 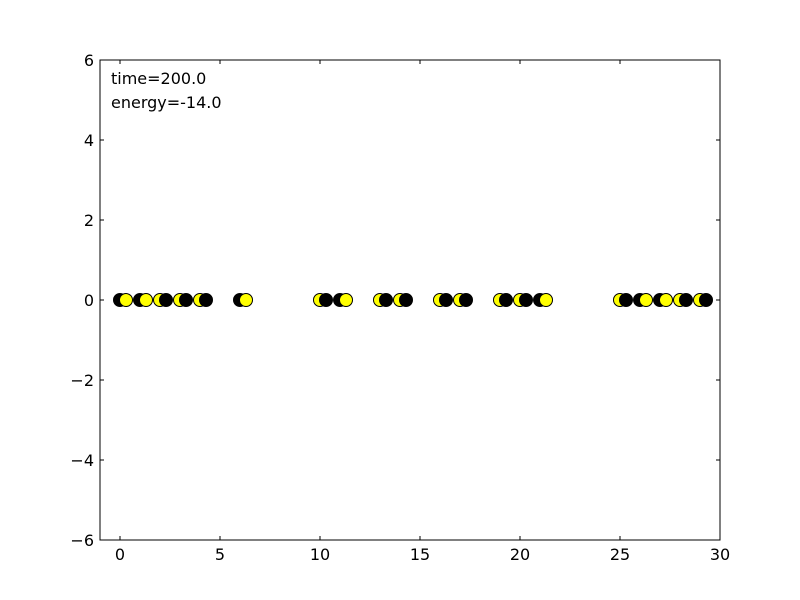 What do you see at coordinates (82, 460) in the screenshot?
I see `y-tick-label: −4` at bounding box center [82, 460].